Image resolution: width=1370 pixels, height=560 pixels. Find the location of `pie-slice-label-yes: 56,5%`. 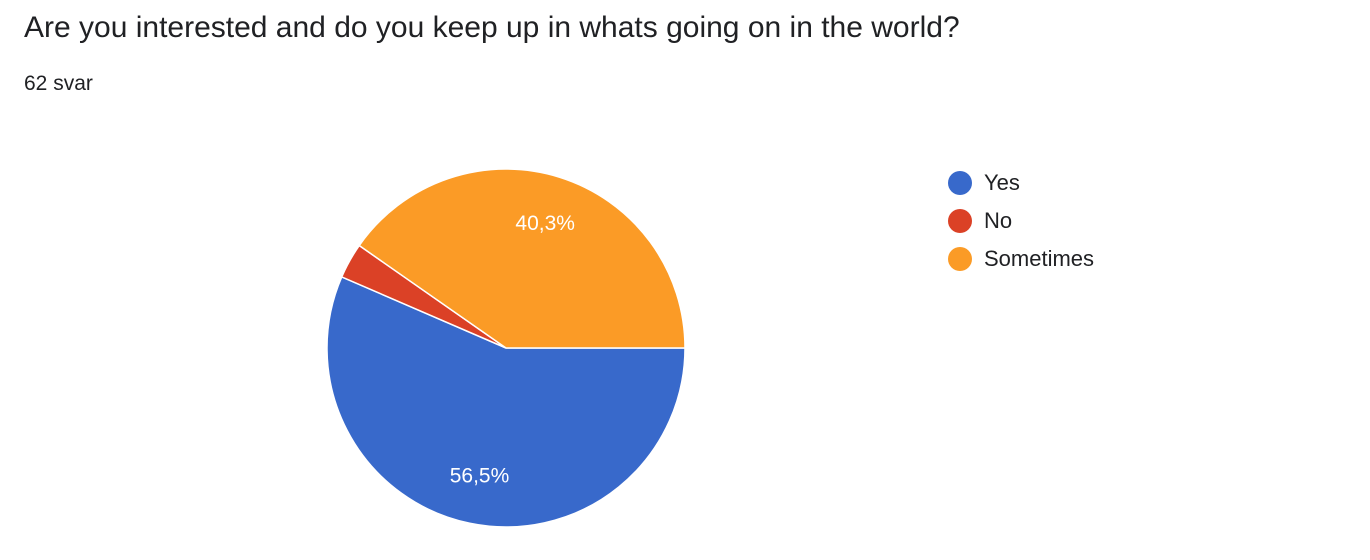

pie-slice-label-yes: 56,5% is located at coordinates (480, 475).